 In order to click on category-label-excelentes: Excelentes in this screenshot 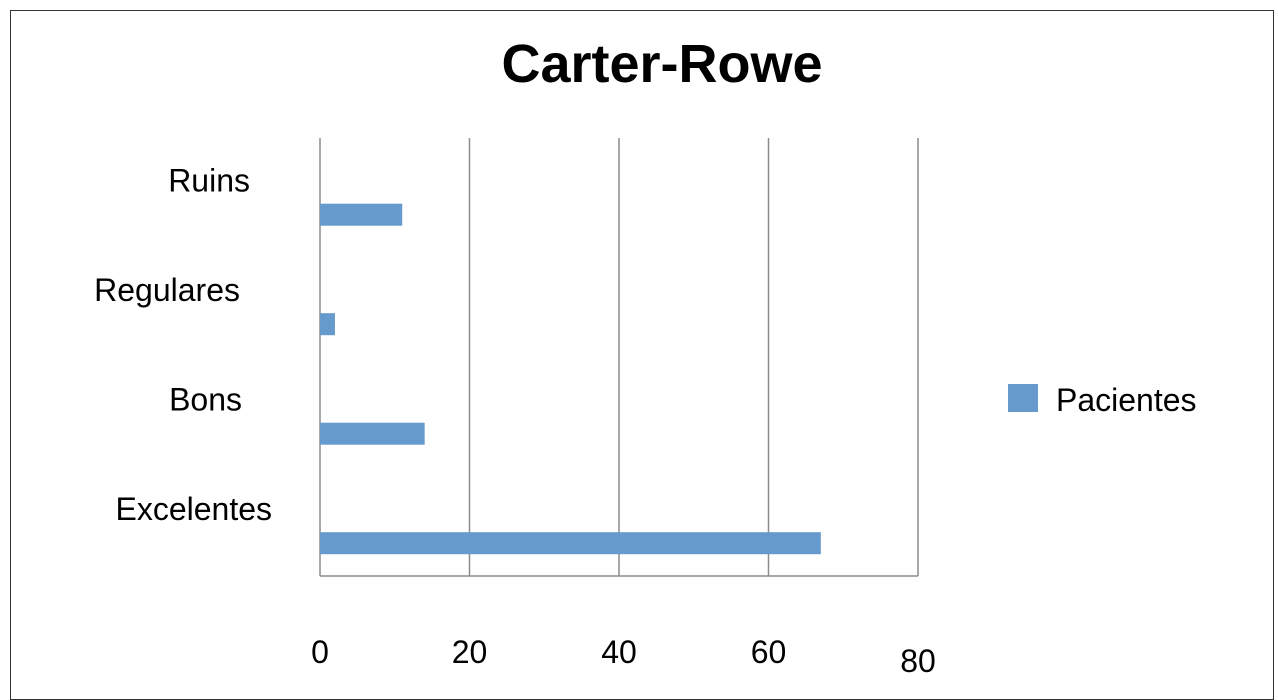, I will do `click(193, 509)`.